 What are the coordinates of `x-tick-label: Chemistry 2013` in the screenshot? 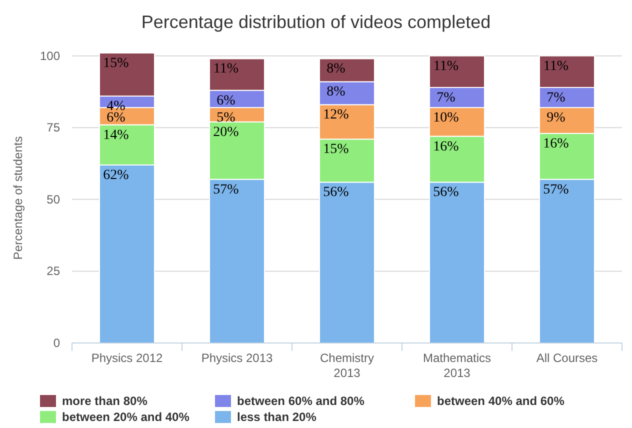 It's located at (347, 365).